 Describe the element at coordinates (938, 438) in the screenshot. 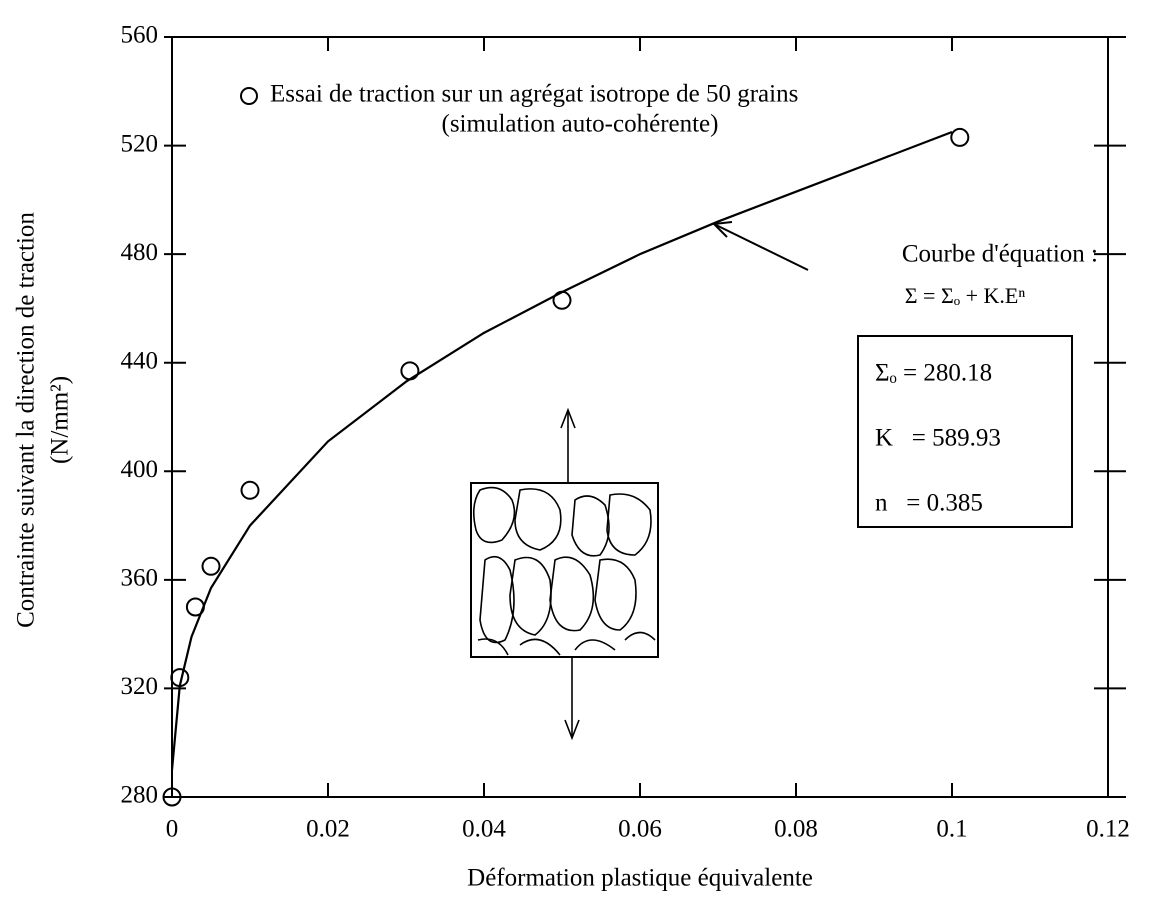

I see `parameter: K = 589.93` at that location.